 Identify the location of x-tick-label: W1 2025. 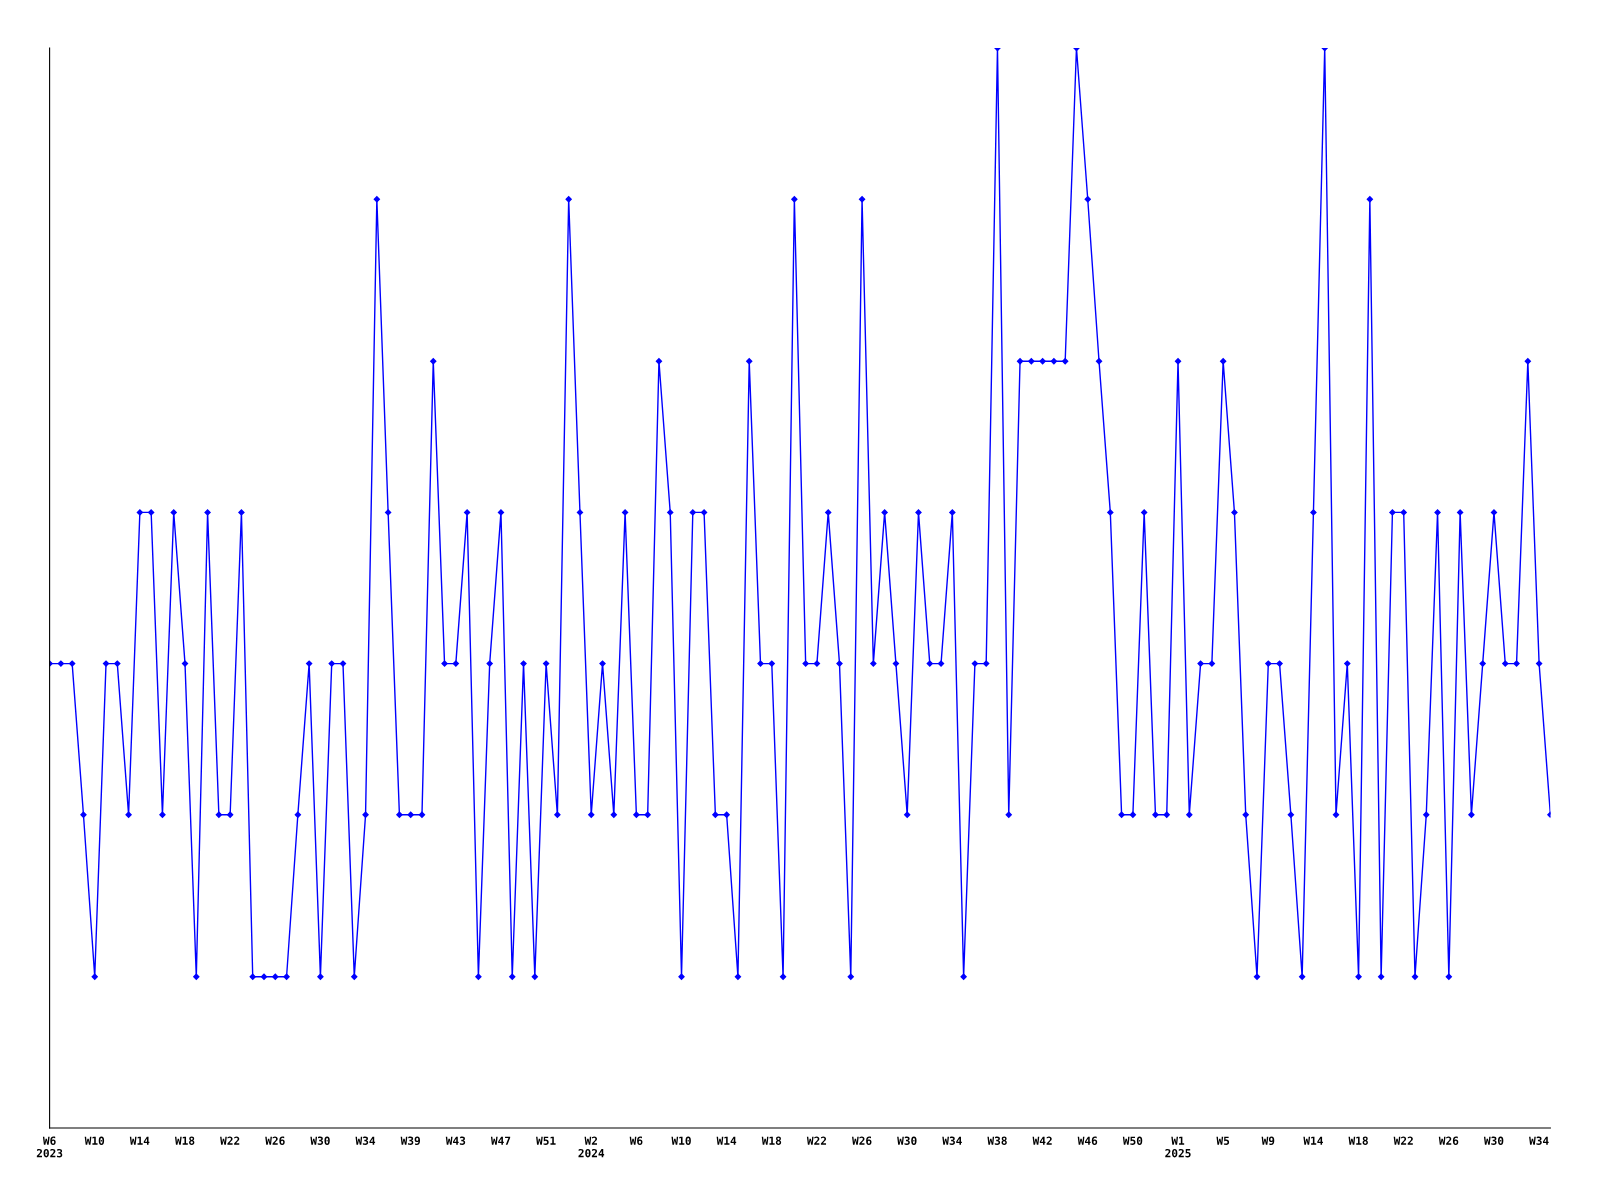
(1178, 1147).